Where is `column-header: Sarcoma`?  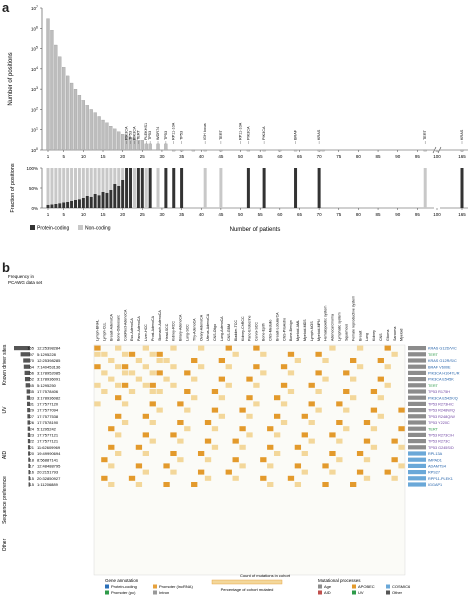
column-header: Sarcoma is located at coordinates (395, 334).